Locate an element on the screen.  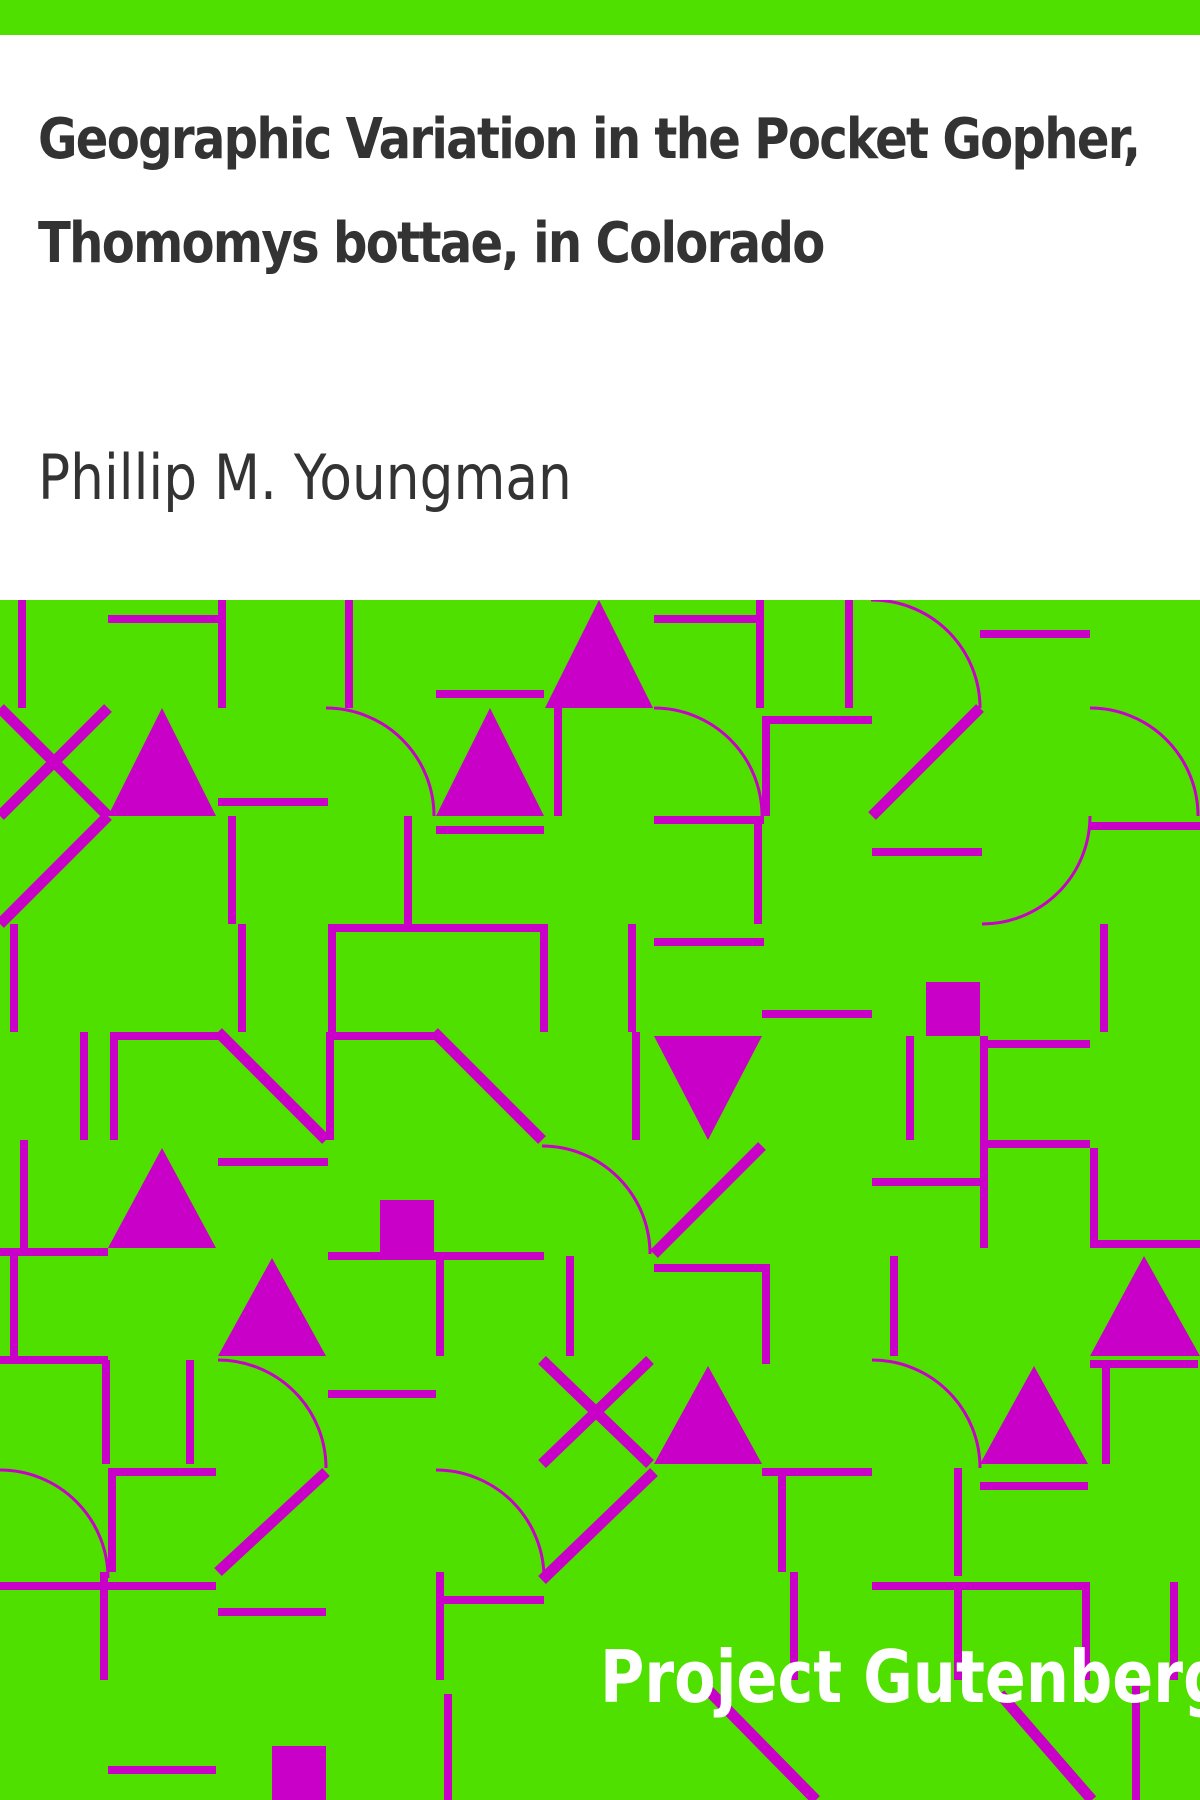
pattern-square is located at coordinates (299, 1773).